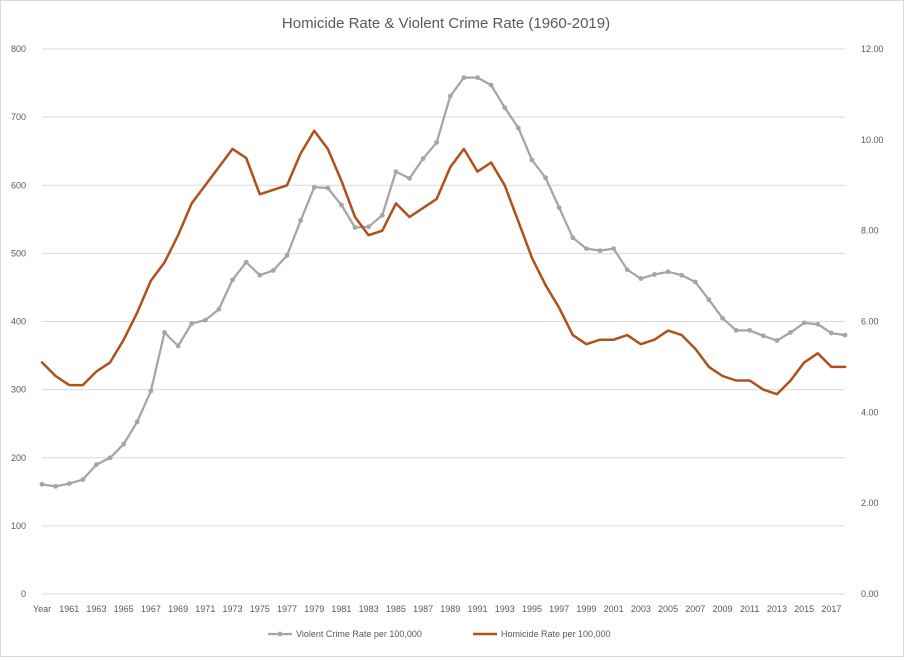 The image size is (904, 657). Describe the element at coordinates (870, 594) in the screenshot. I see `right-tick-label: 0.00` at that location.